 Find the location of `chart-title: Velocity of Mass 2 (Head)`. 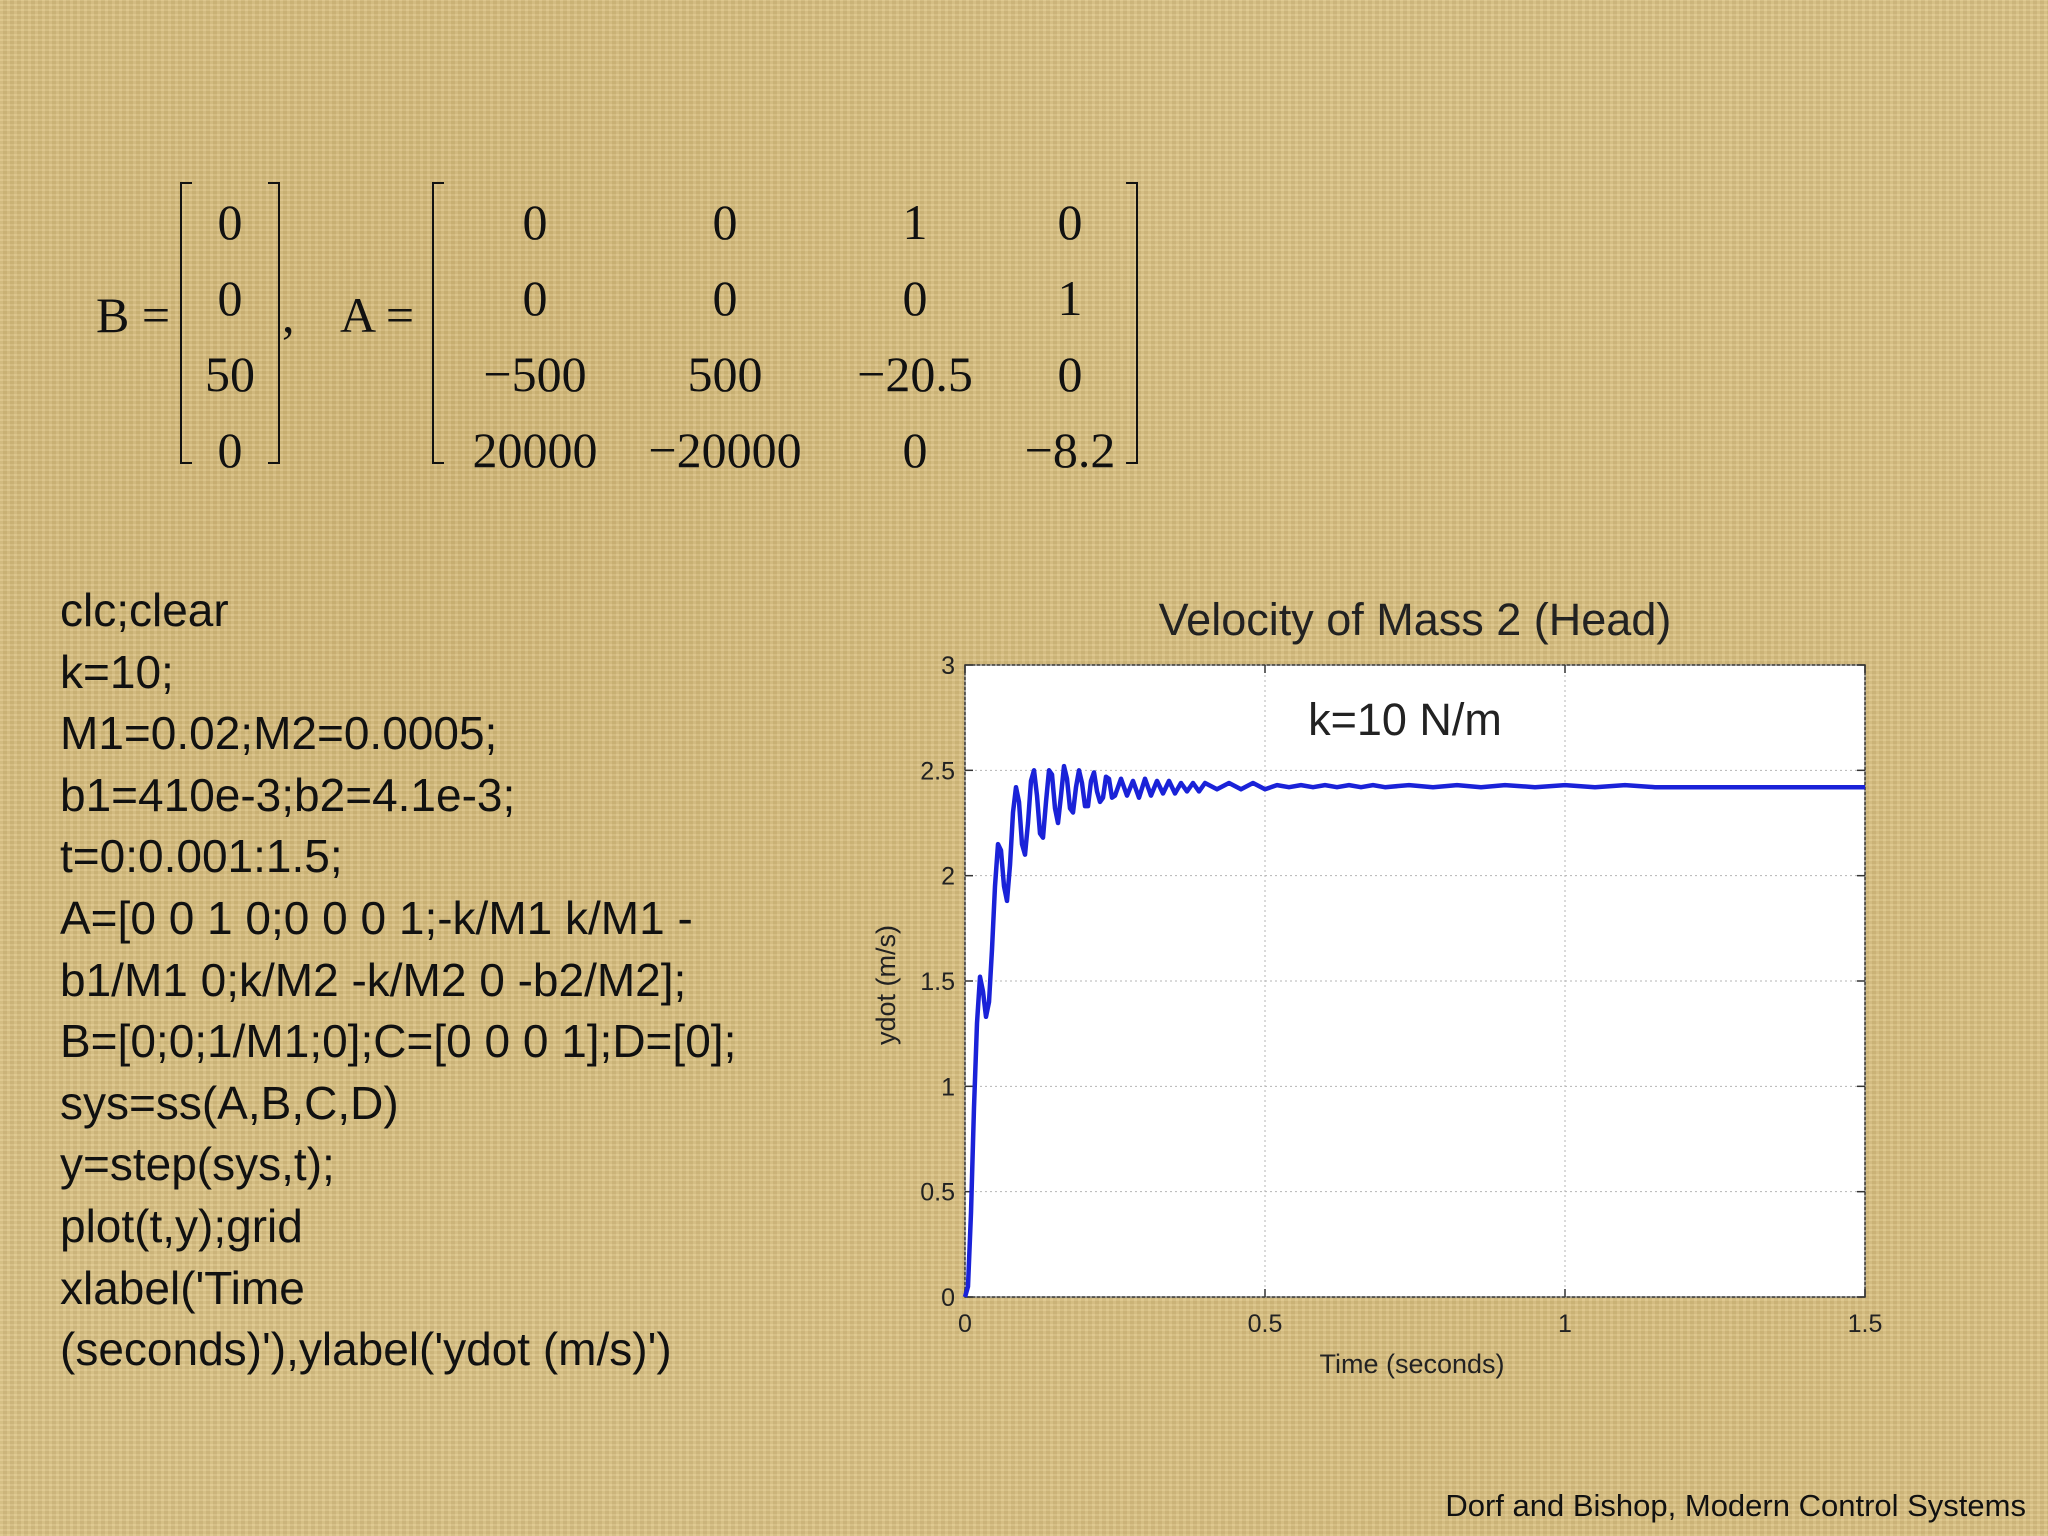

chart-title: Velocity of Mass 2 (Head) is located at coordinates (1415, 619).